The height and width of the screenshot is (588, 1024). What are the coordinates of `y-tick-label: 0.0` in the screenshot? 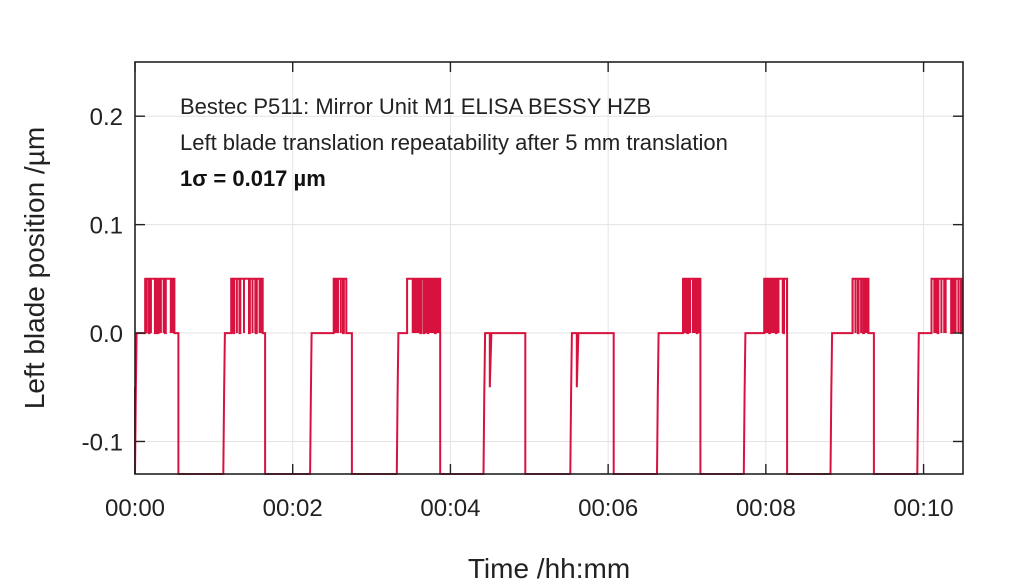 It's located at (106, 334).